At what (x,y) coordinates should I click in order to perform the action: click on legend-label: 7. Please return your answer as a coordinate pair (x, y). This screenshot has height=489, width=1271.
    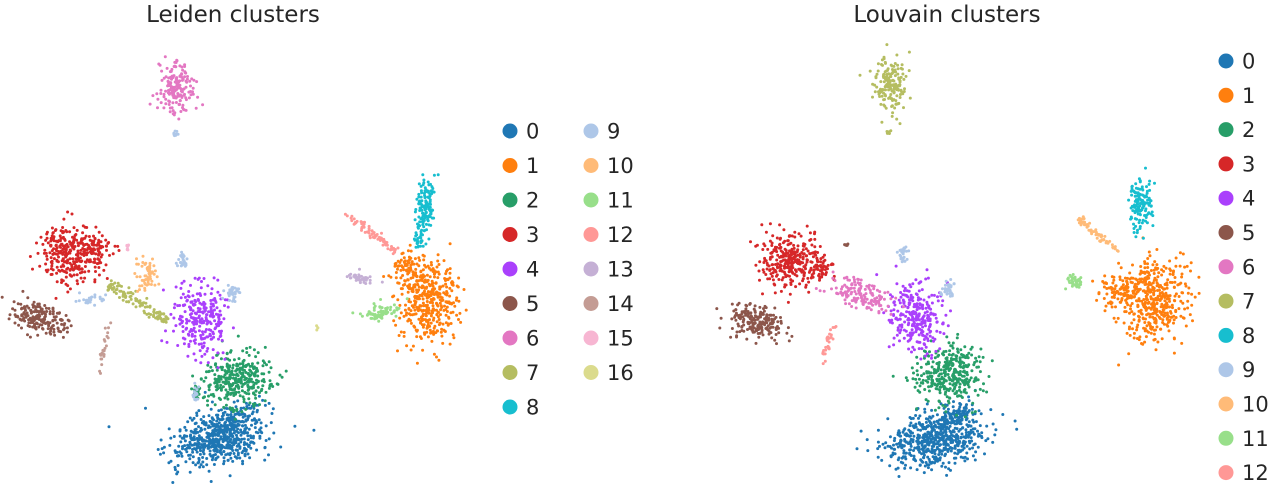
    Looking at the image, I should click on (532, 373).